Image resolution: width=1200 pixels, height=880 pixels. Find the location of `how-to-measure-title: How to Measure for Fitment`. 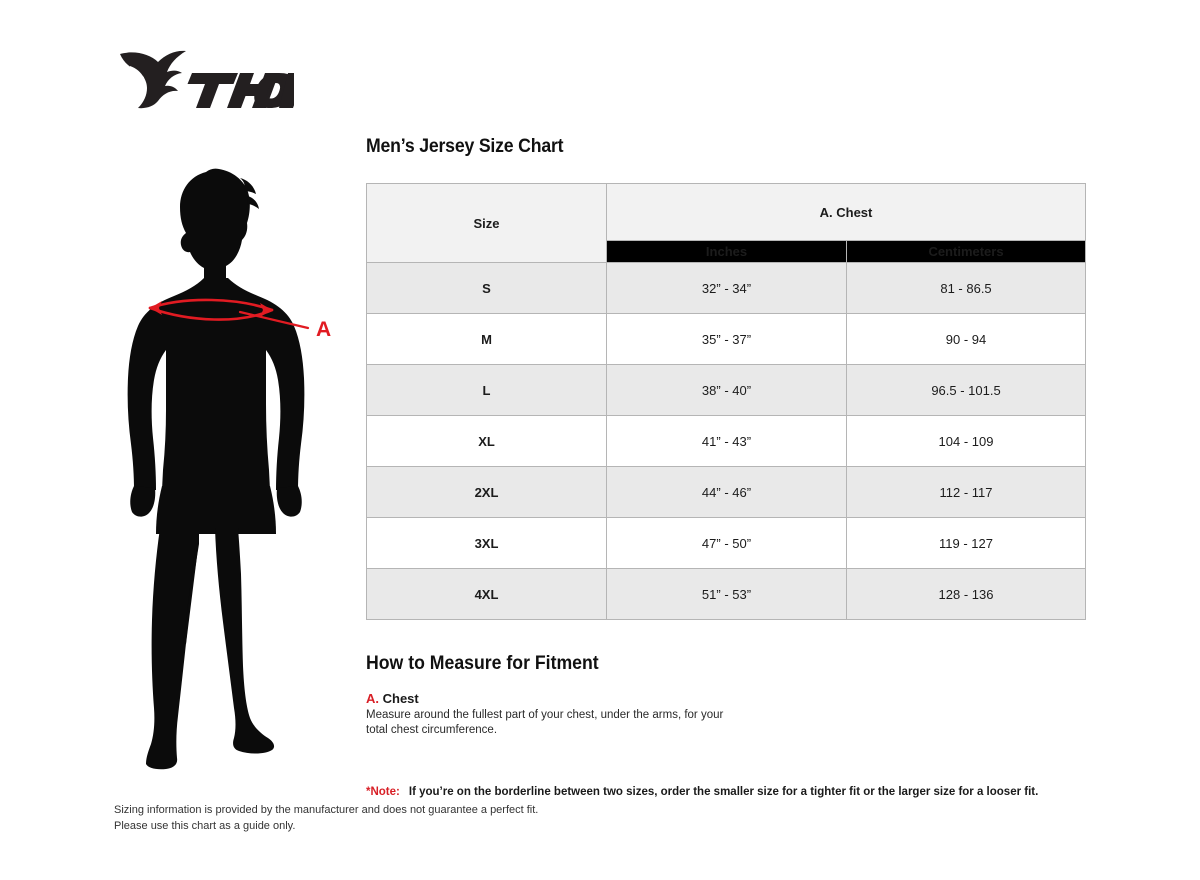

how-to-measure-title: How to Measure for Fitment is located at coordinates (482, 663).